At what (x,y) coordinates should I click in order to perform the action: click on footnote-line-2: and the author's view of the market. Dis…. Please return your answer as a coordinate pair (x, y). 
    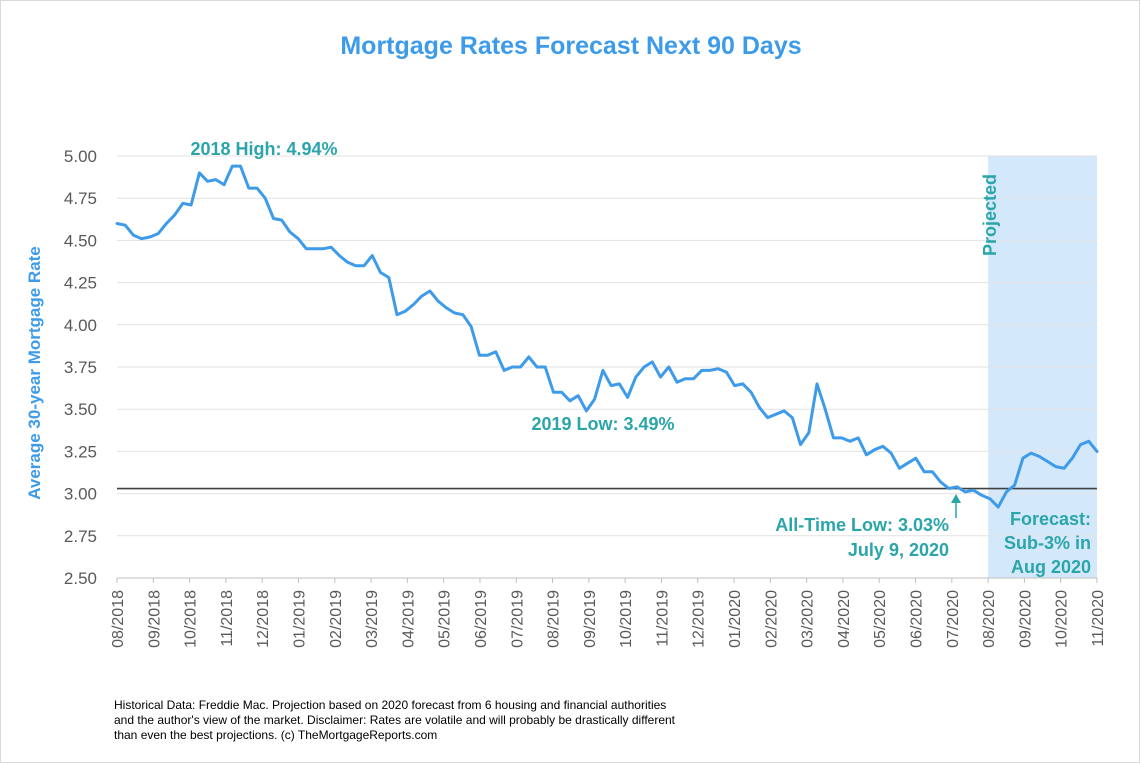
    Looking at the image, I should click on (395, 720).